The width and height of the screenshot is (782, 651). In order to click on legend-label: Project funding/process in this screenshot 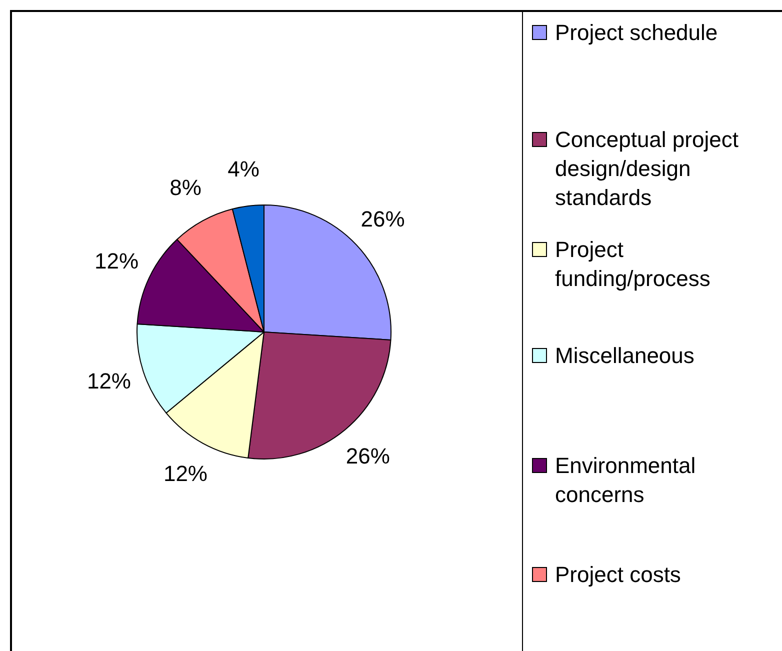, I will do `click(633, 264)`.